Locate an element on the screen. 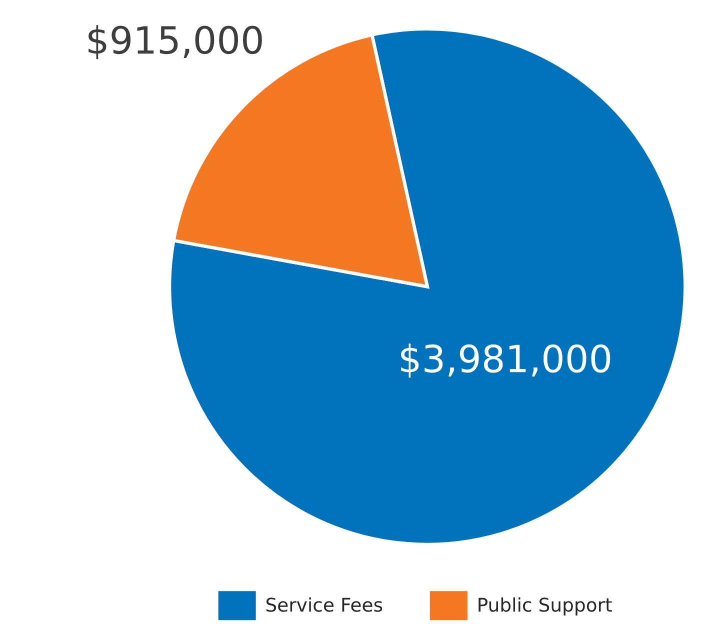  data-label: $915,000 is located at coordinates (175, 42).